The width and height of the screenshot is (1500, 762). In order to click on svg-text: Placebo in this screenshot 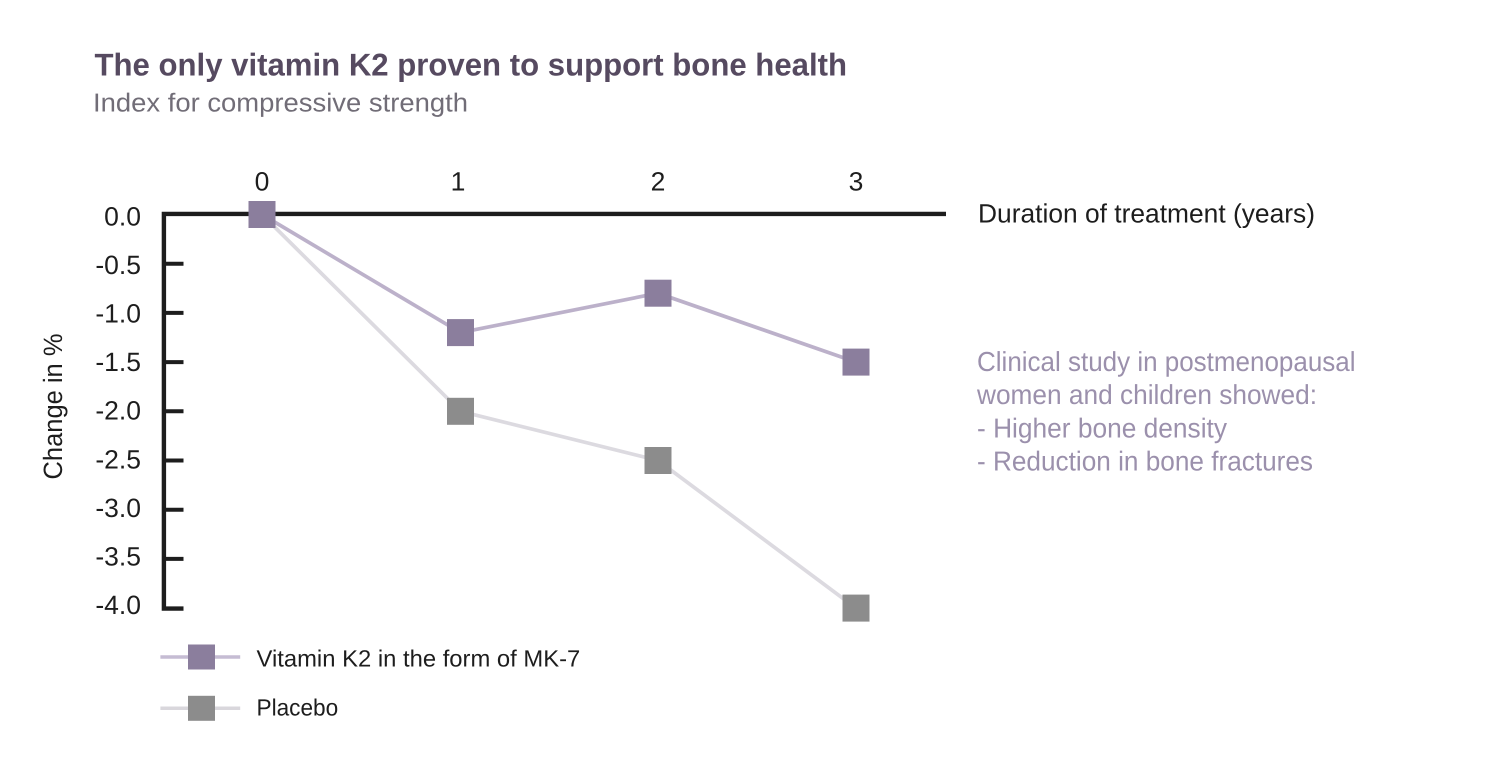, I will do `click(298, 708)`.